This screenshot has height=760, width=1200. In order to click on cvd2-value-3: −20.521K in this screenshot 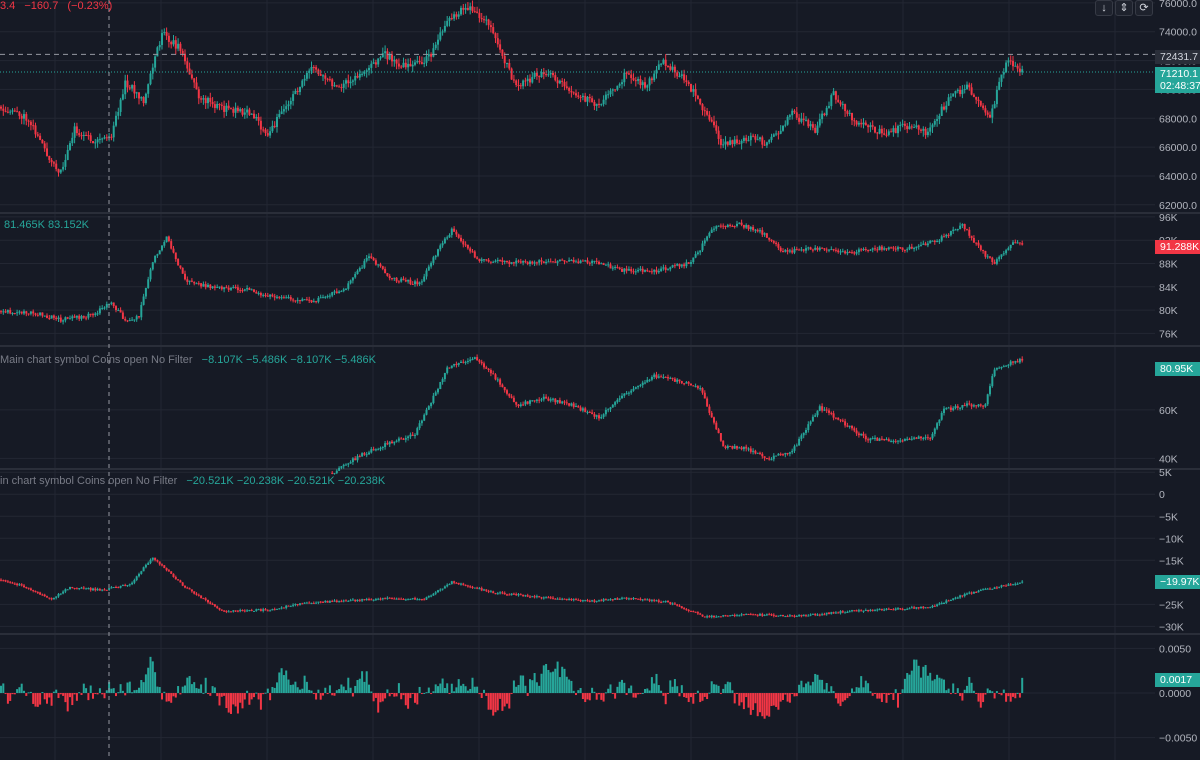, I will do `click(311, 481)`.